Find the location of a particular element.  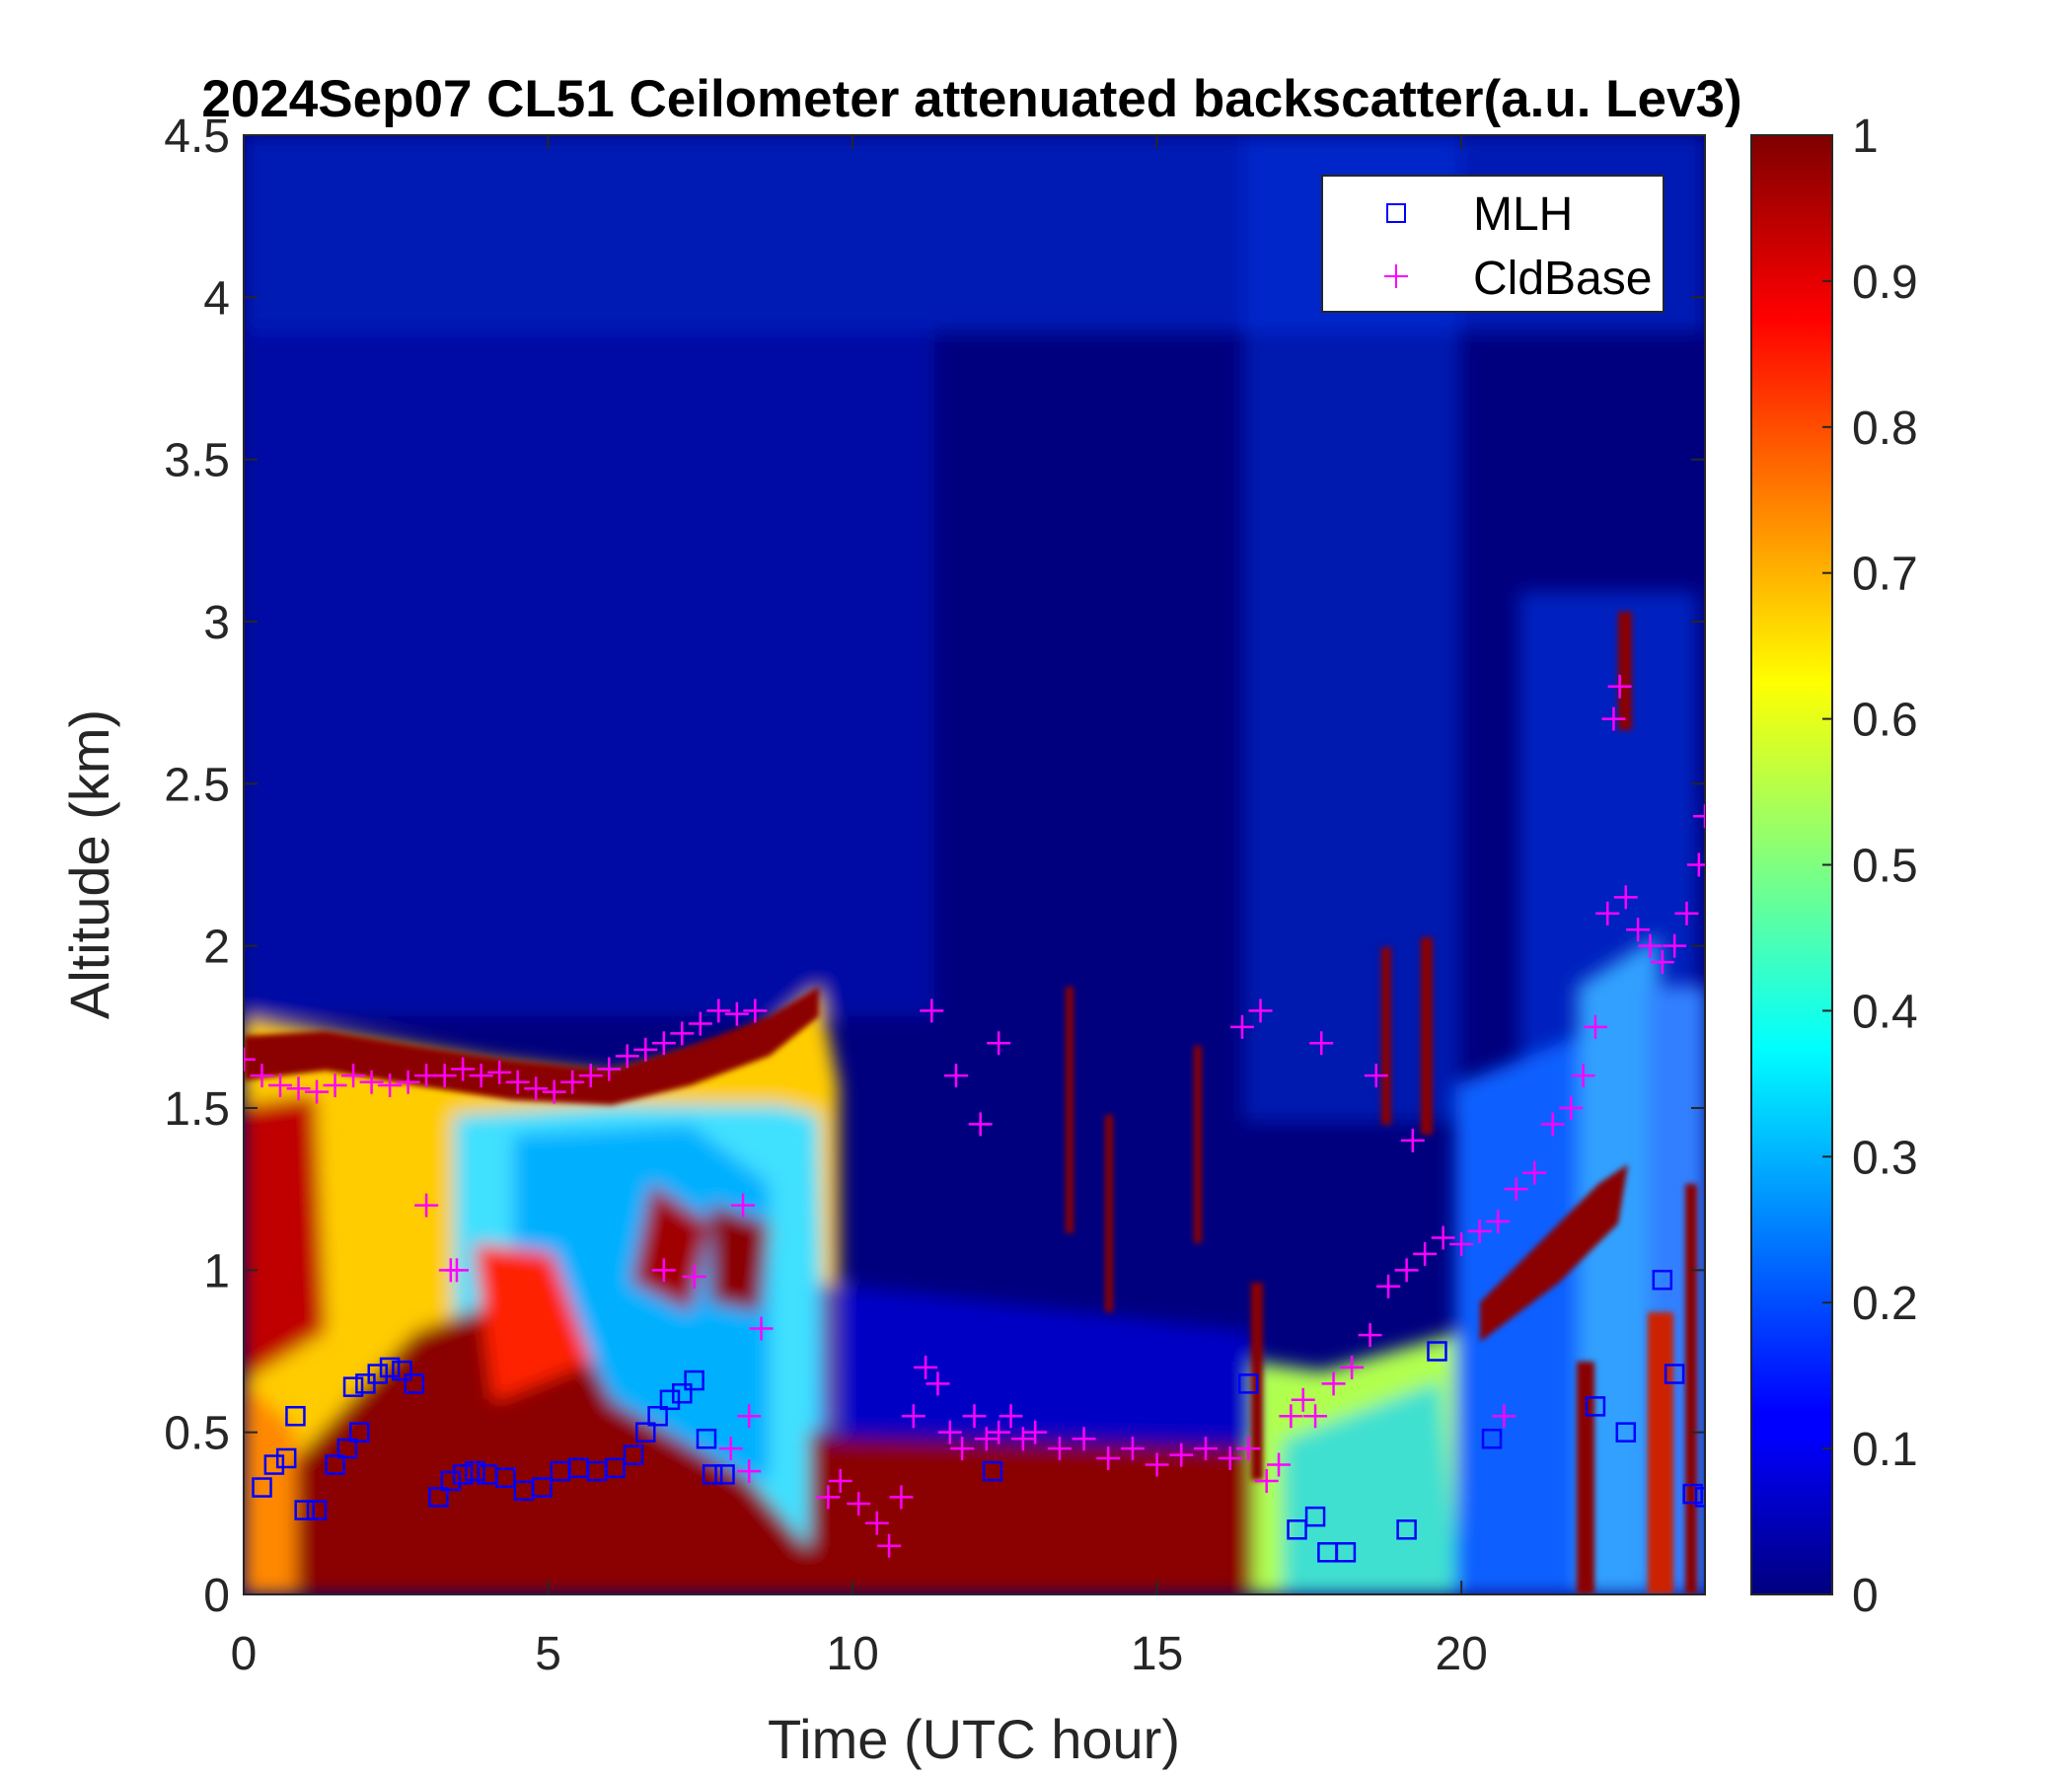

y-tick-label: 1.5 is located at coordinates (197, 1110).